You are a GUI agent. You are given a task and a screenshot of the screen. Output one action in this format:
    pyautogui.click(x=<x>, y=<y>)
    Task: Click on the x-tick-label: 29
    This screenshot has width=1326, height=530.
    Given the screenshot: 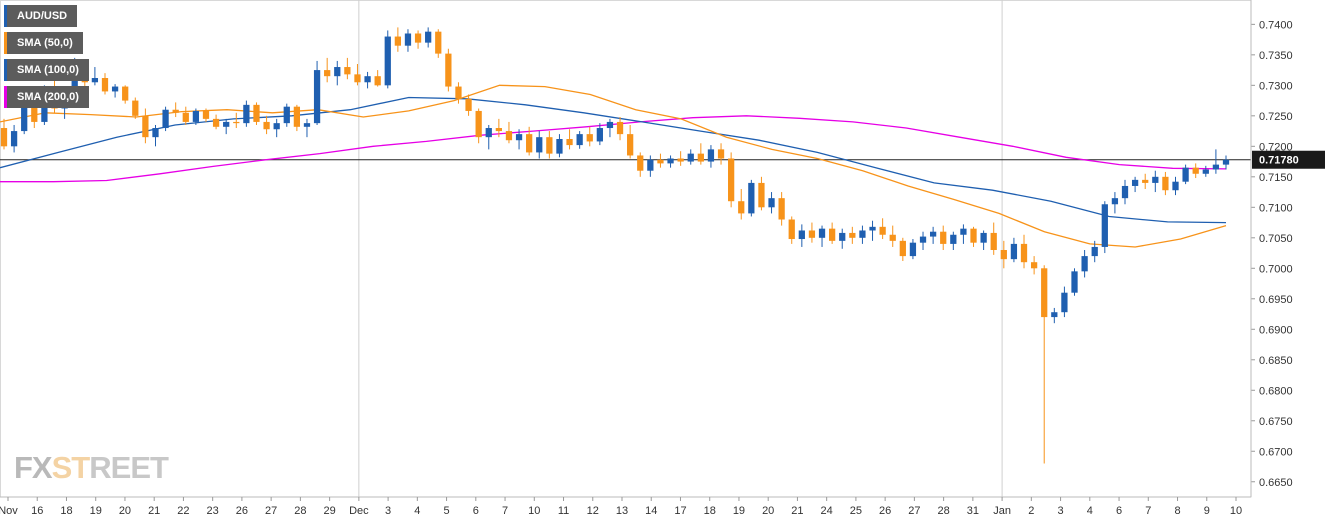 What is the action you would take?
    pyautogui.click(x=329, y=511)
    